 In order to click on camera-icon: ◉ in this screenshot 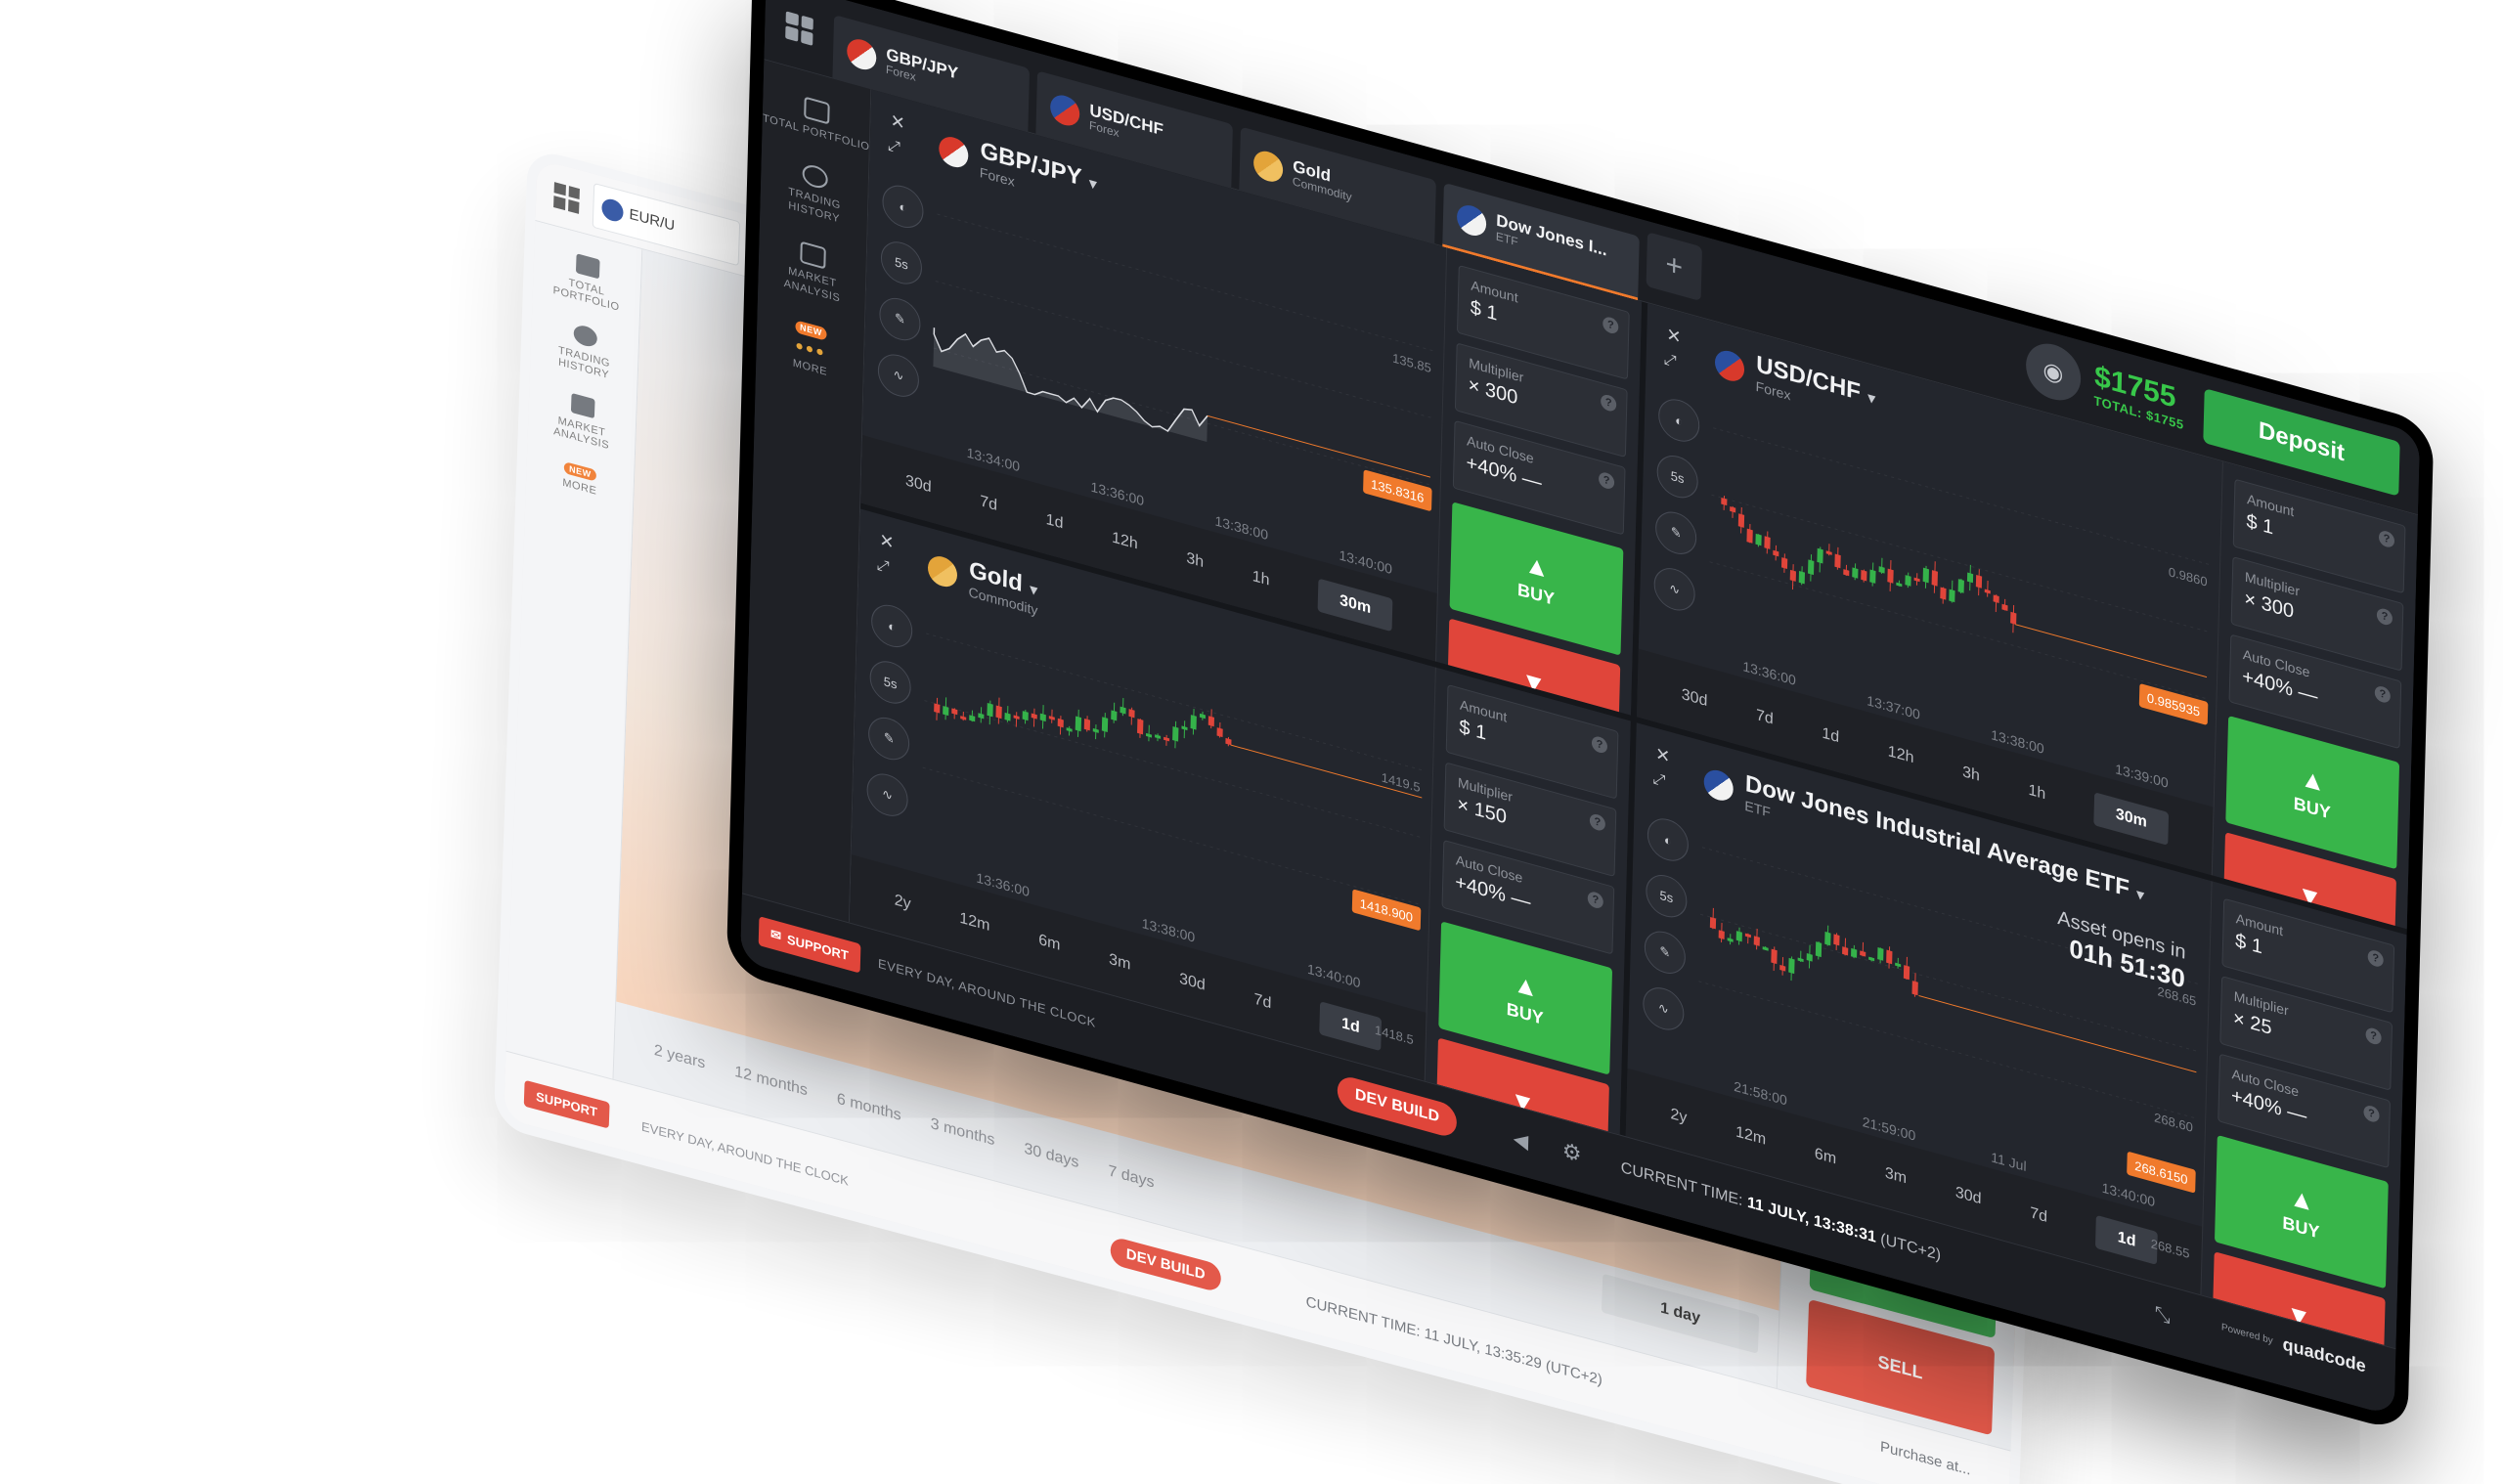, I will do `click(2053, 371)`.